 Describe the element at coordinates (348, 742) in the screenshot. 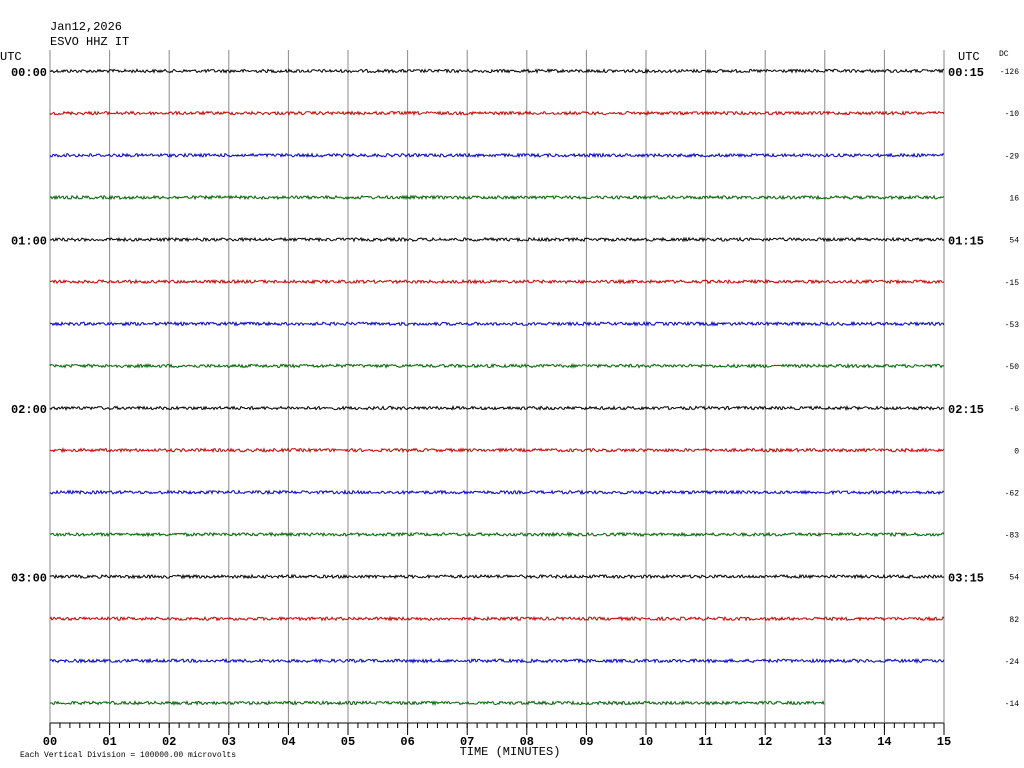

I see `x-tick-label: 05` at that location.